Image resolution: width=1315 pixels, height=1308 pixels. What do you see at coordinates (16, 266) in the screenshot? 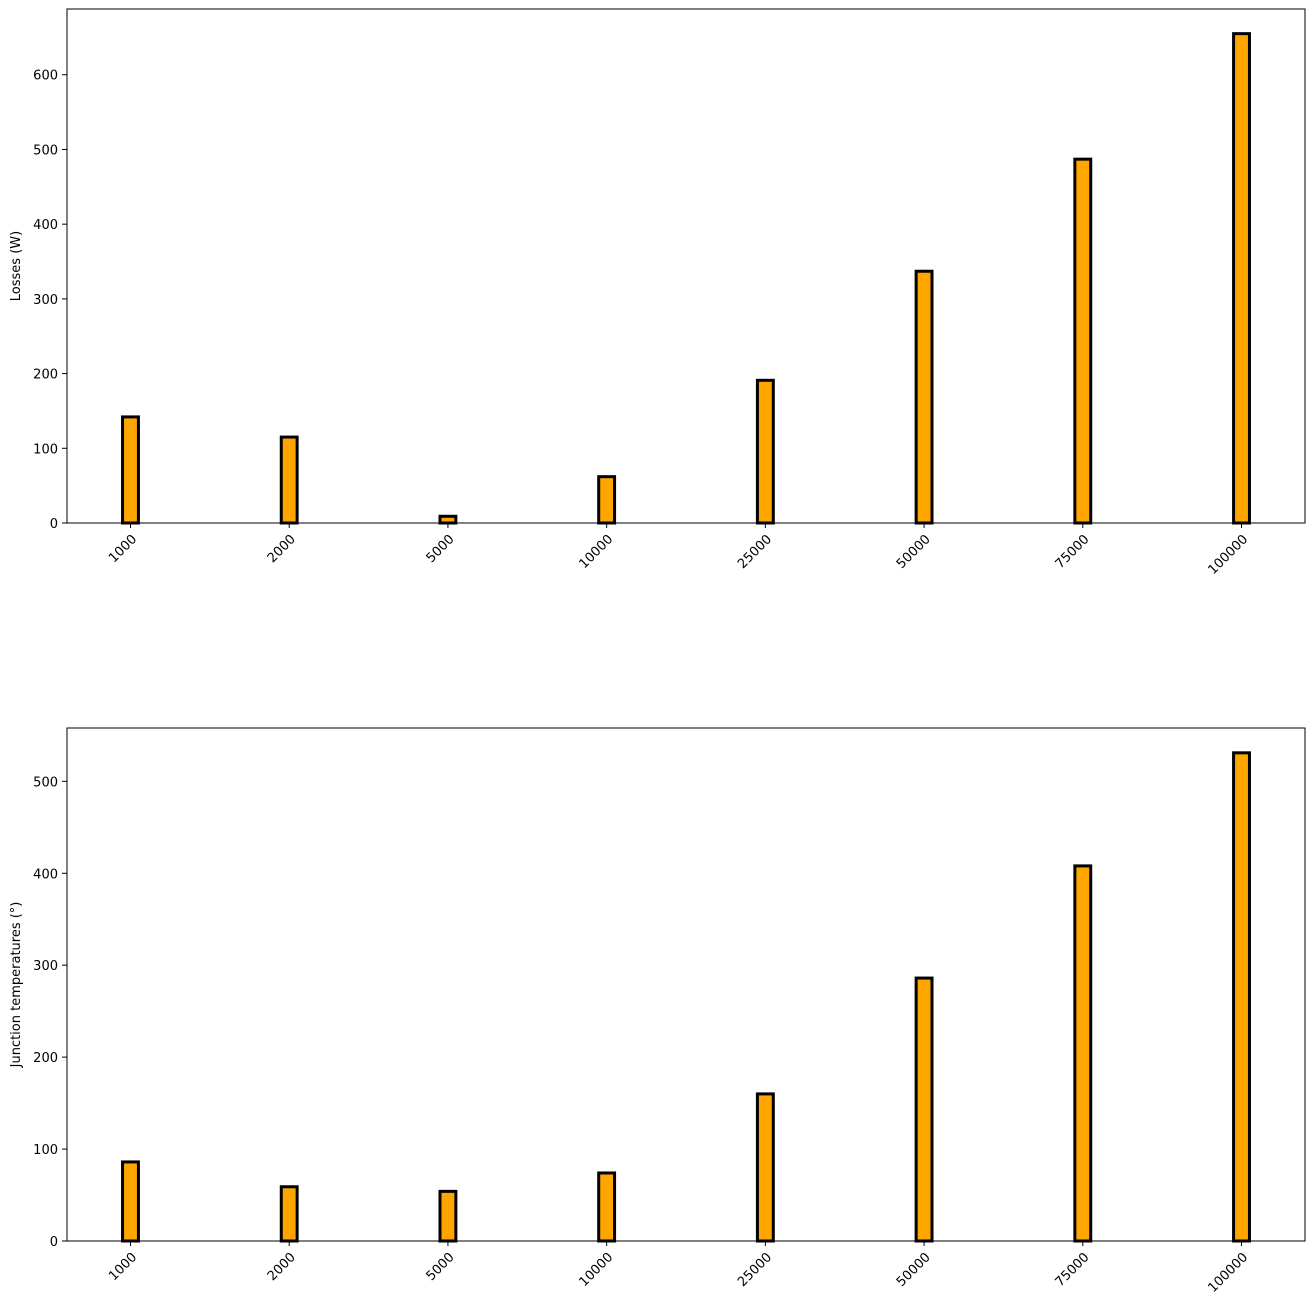
I see `y-axis-label: Losses (W)` at bounding box center [16, 266].